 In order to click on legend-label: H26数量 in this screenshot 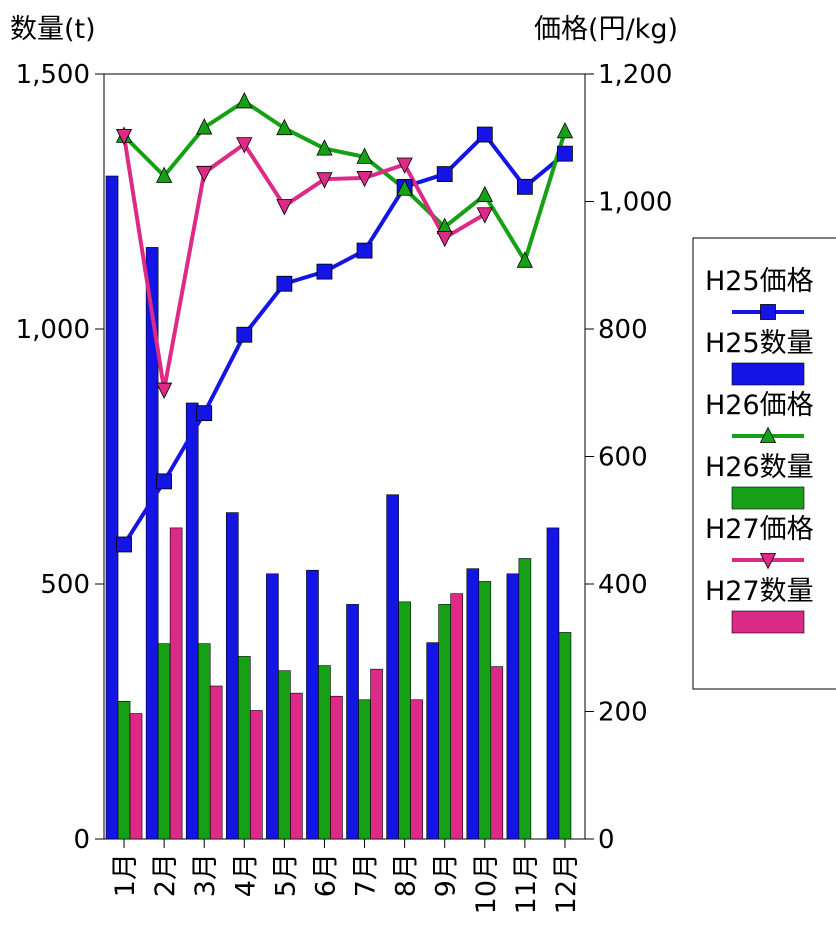, I will do `click(759, 467)`.